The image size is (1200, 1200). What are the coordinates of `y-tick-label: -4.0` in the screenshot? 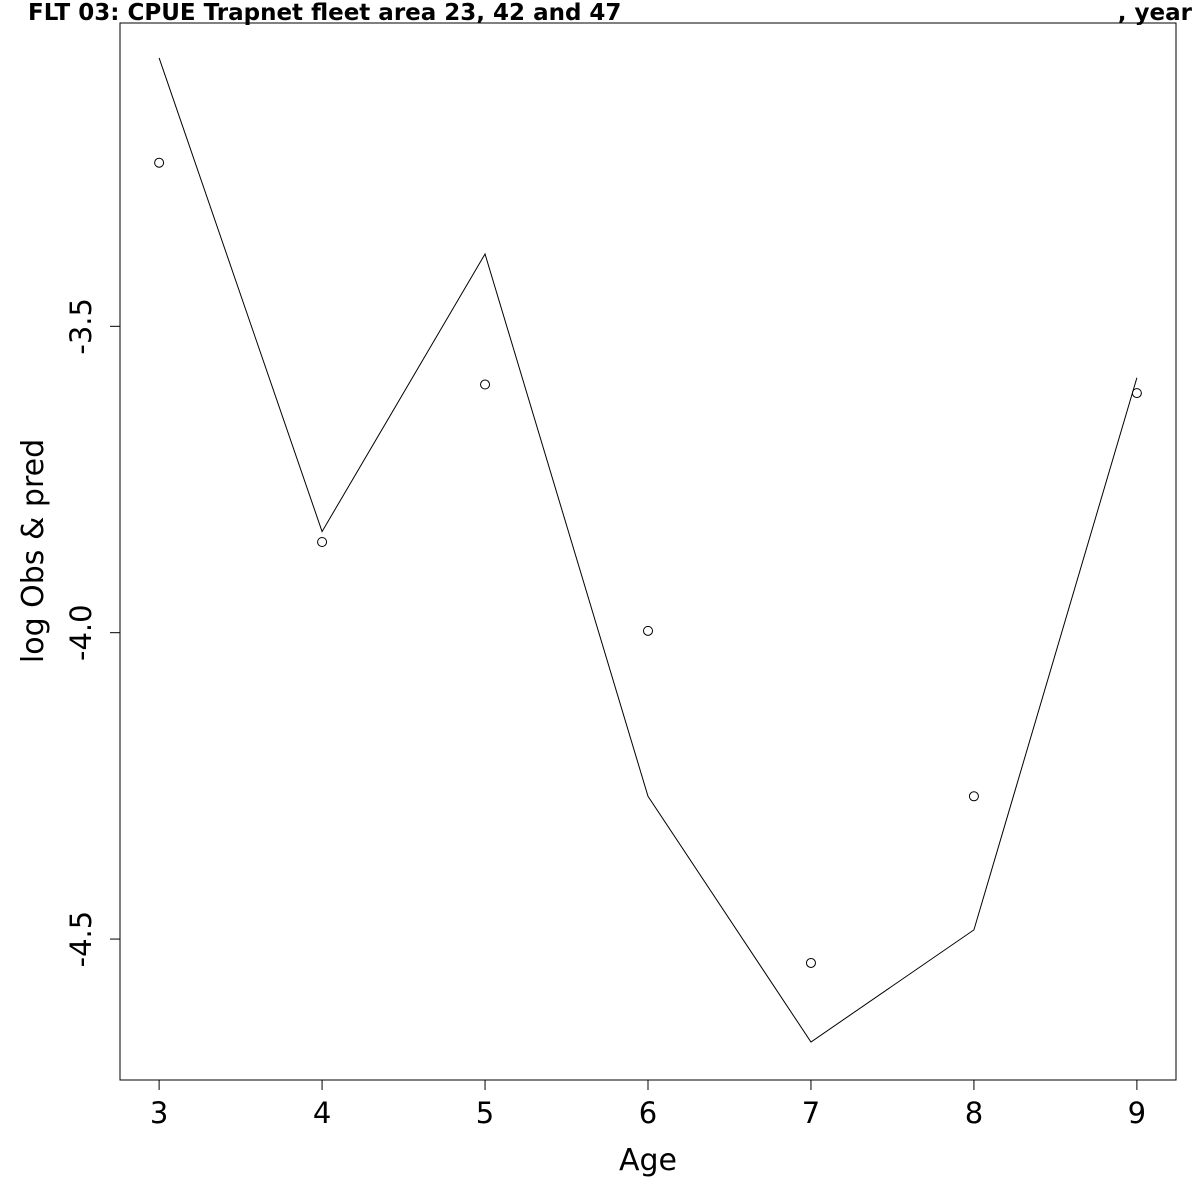 It's located at (81, 632).